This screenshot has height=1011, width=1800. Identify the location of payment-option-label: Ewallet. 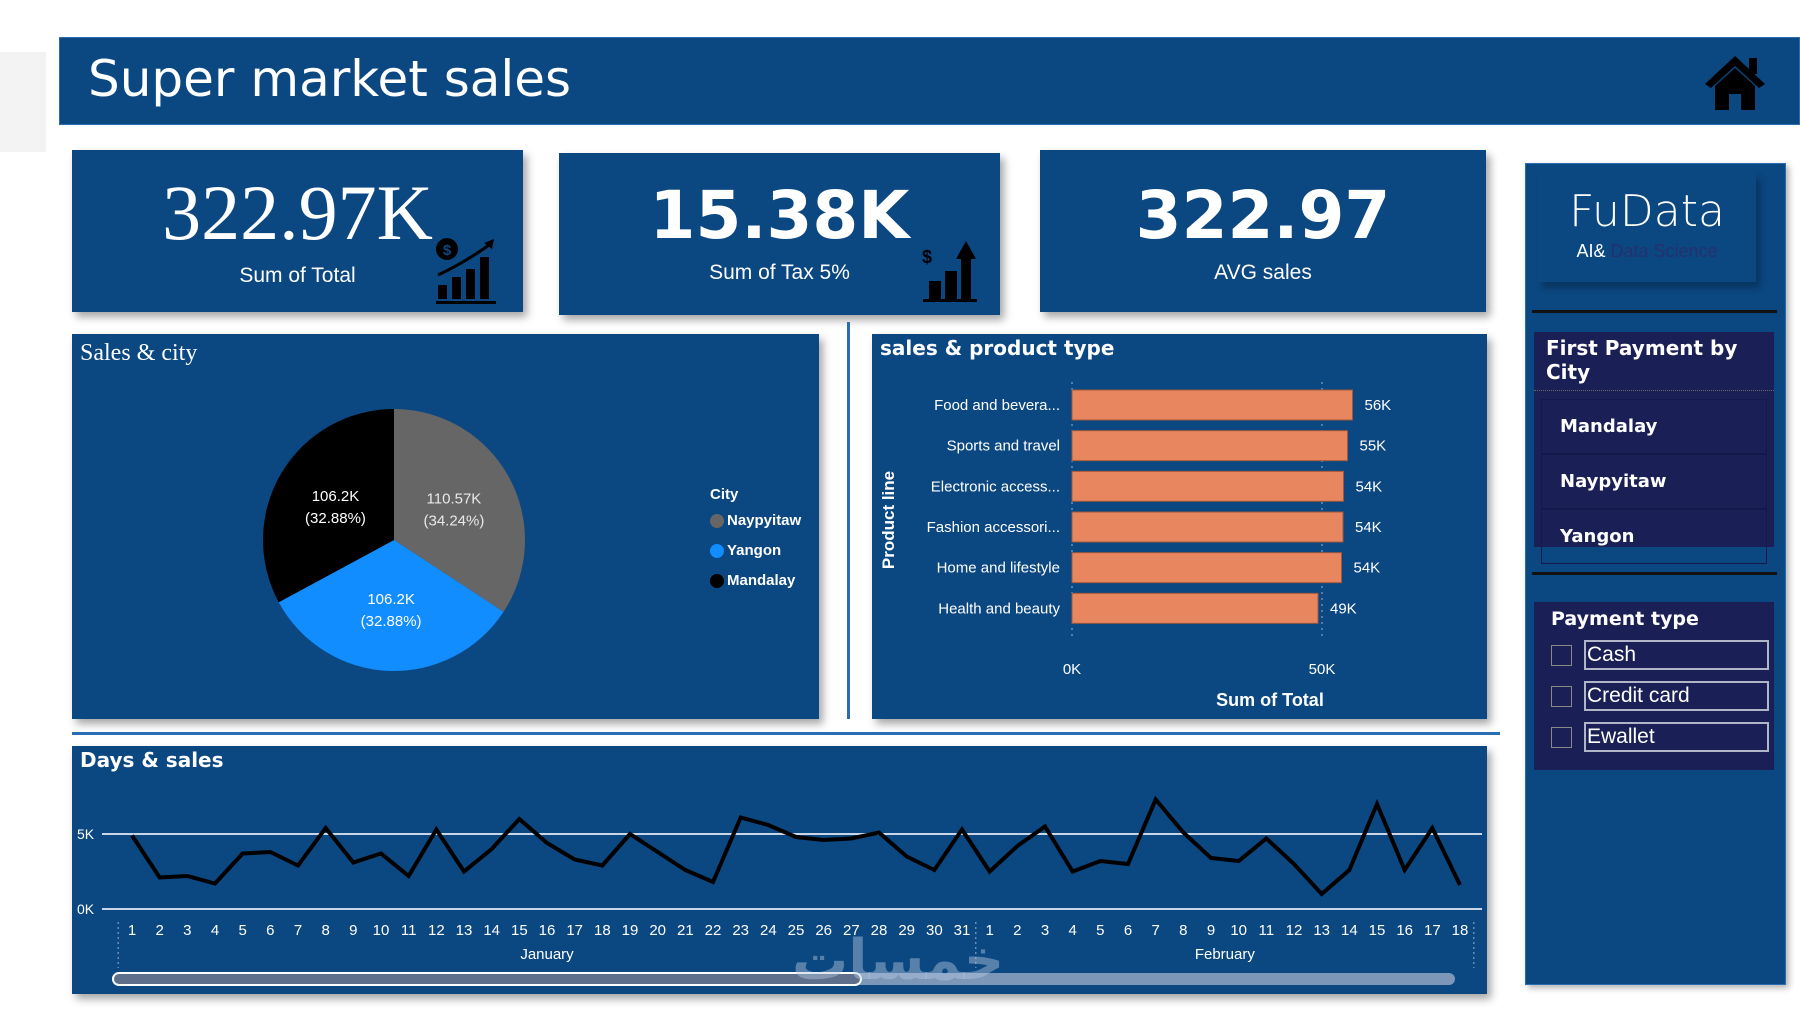
(1676, 737).